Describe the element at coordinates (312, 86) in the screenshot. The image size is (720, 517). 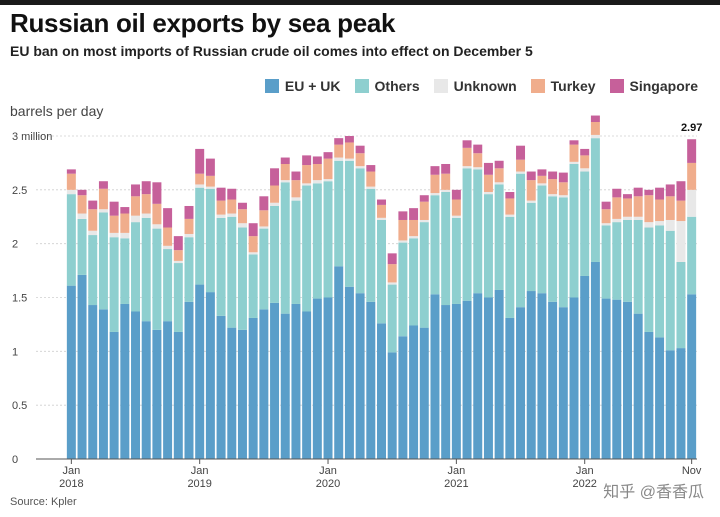
I see `legend-label-eu-uk: EU + UK` at that location.